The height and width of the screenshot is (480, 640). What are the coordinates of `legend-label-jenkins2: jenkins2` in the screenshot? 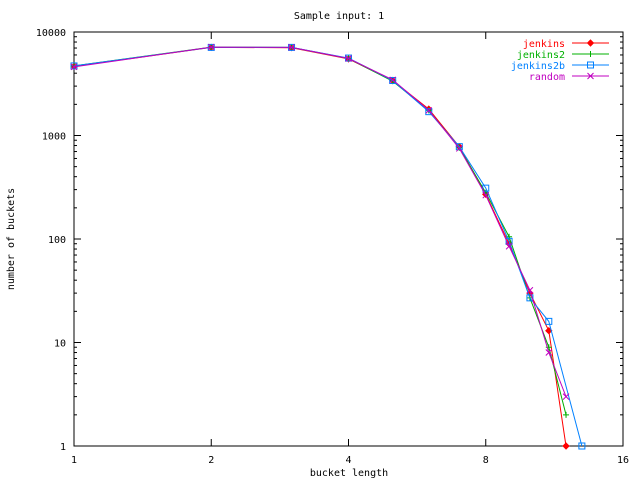 It's located at (541, 55).